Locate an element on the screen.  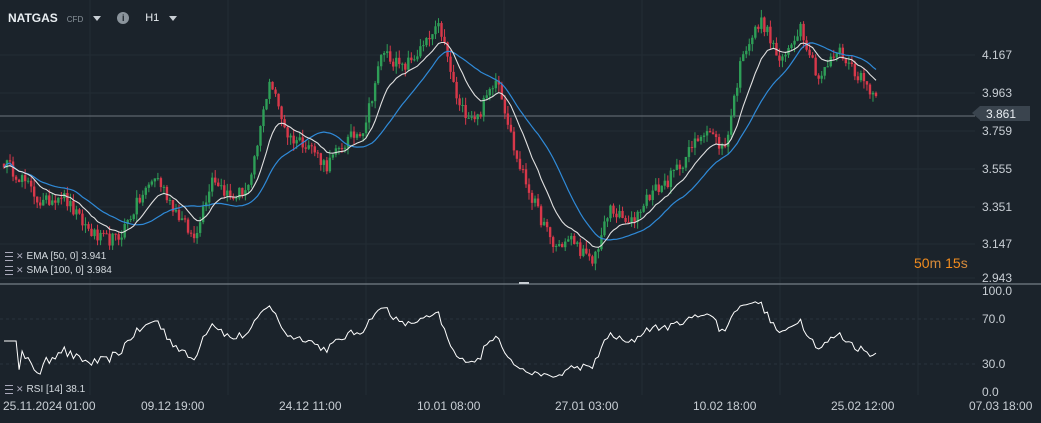
timeframe-selector: H1 is located at coordinates (152, 18).